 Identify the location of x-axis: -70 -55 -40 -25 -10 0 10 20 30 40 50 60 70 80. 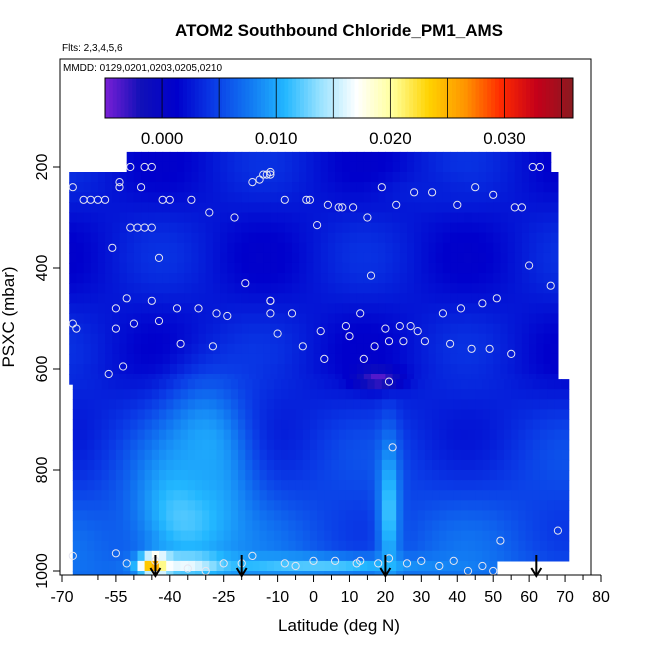
(330, 590).